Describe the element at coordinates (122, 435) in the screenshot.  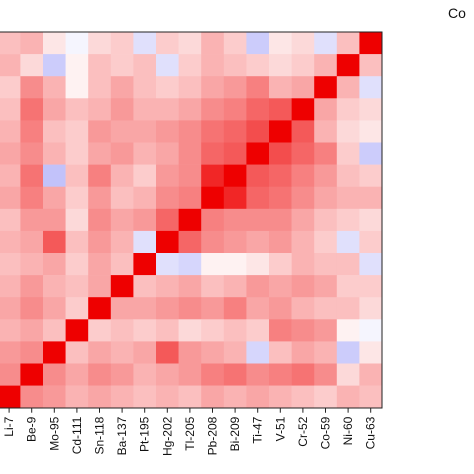
I see `x-tick-label: Ba-137` at that location.